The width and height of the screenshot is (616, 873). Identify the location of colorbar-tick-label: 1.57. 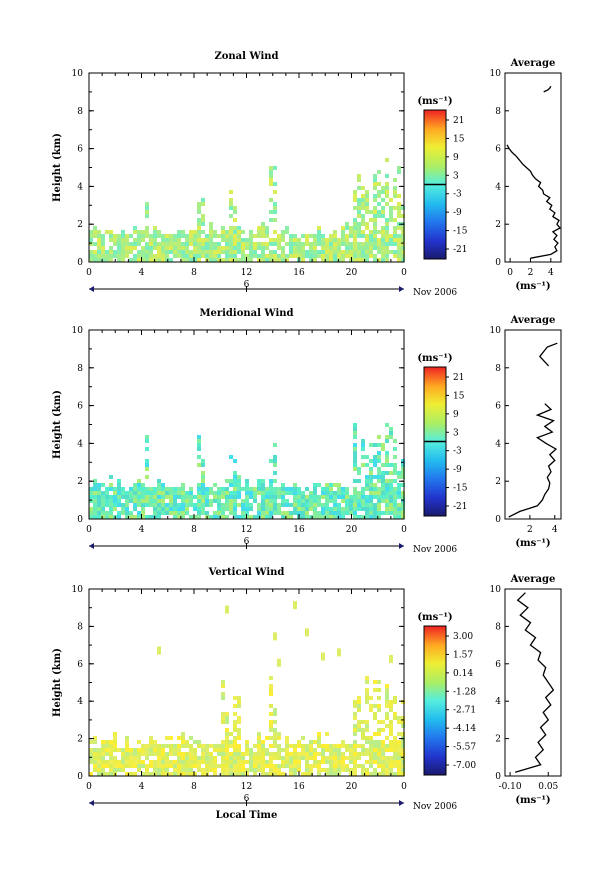
(463, 655).